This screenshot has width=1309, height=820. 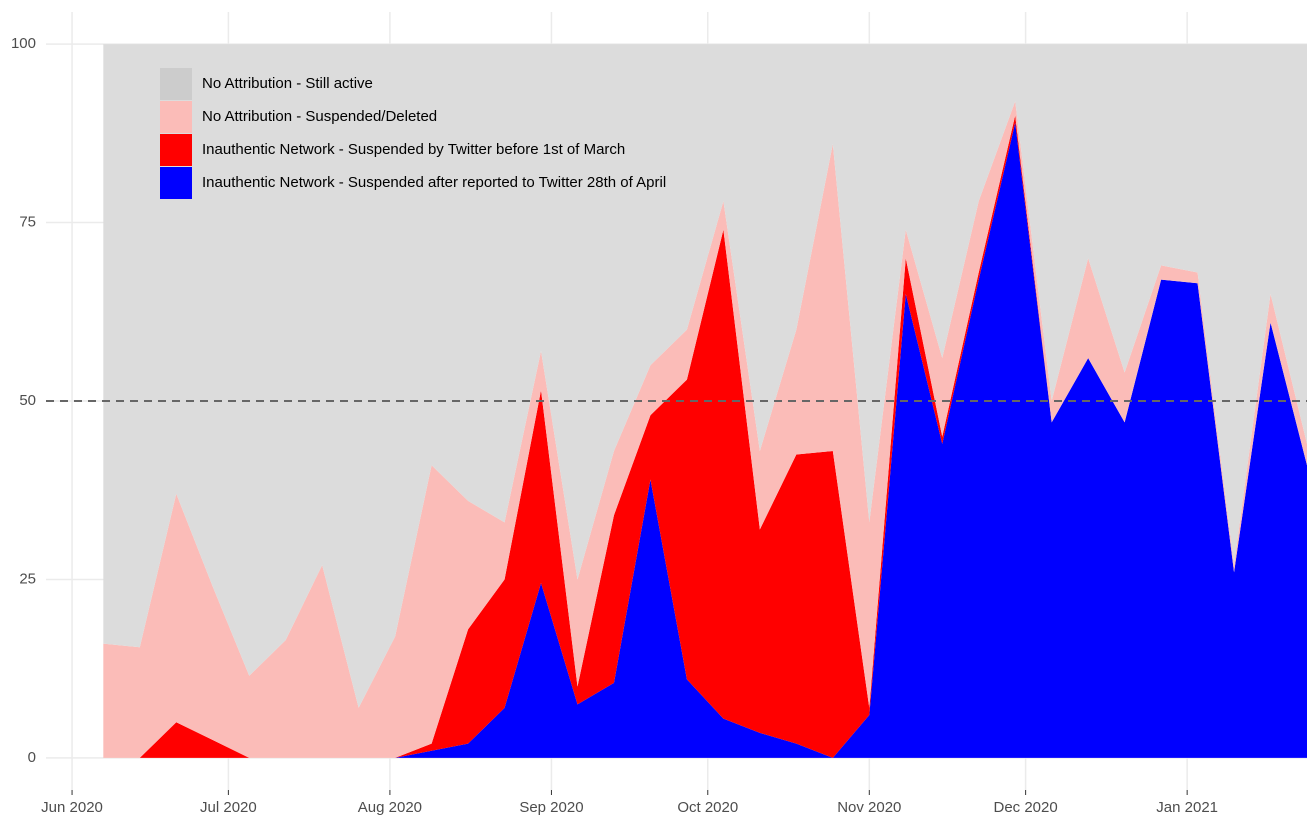 What do you see at coordinates (287, 83) in the screenshot?
I see `legend-label: No Attribution - Still active` at bounding box center [287, 83].